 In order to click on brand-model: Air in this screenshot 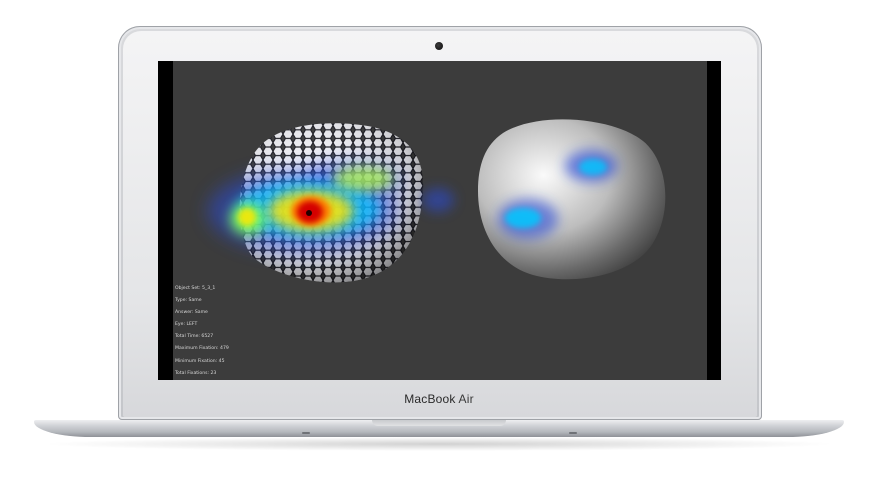, I will do `click(466, 399)`.